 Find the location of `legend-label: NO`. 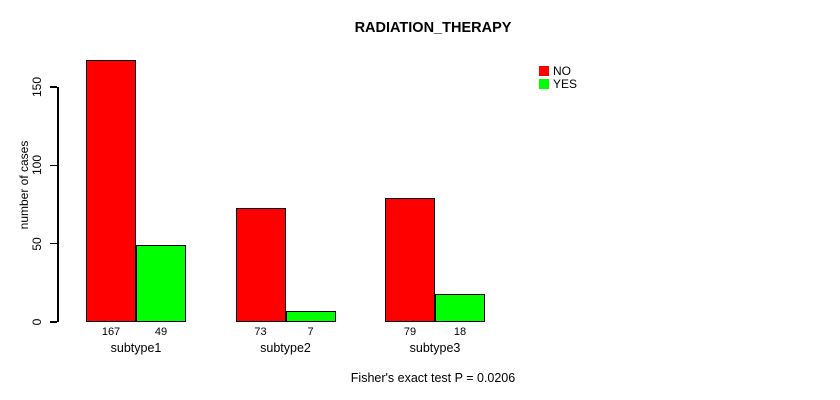

legend-label: NO is located at coordinates (562, 71).